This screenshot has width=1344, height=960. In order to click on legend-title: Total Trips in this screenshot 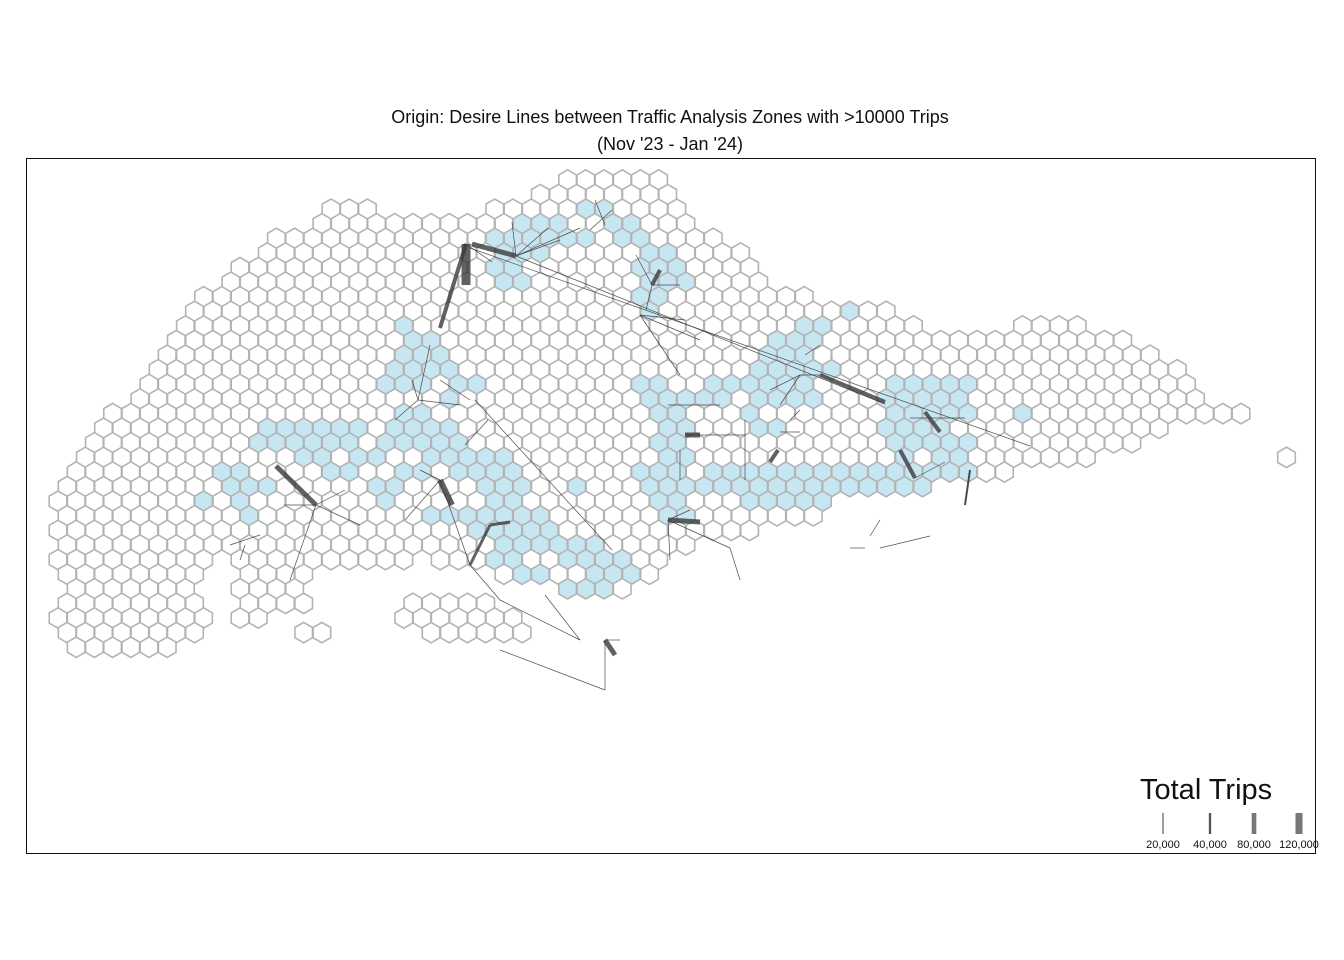, I will do `click(1206, 790)`.